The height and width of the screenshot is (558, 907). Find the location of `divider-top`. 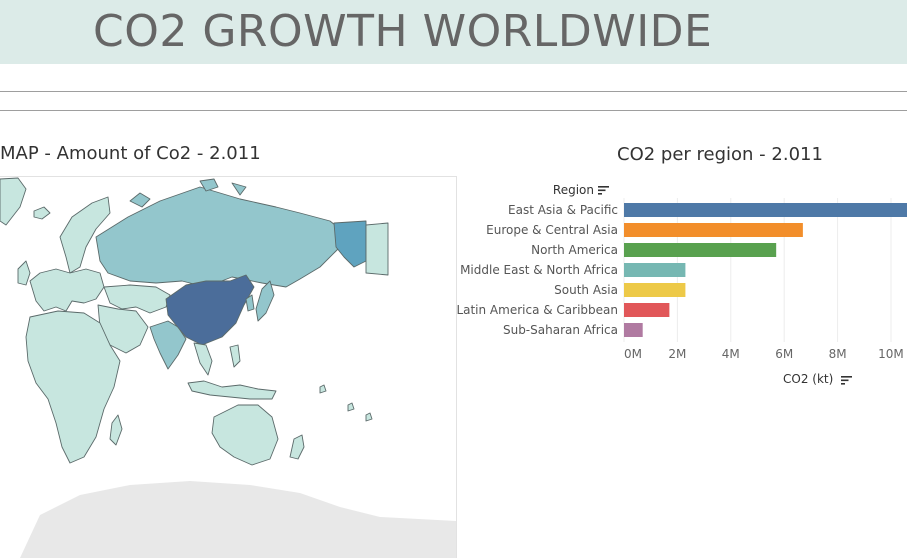

divider-top is located at coordinates (453, 91).